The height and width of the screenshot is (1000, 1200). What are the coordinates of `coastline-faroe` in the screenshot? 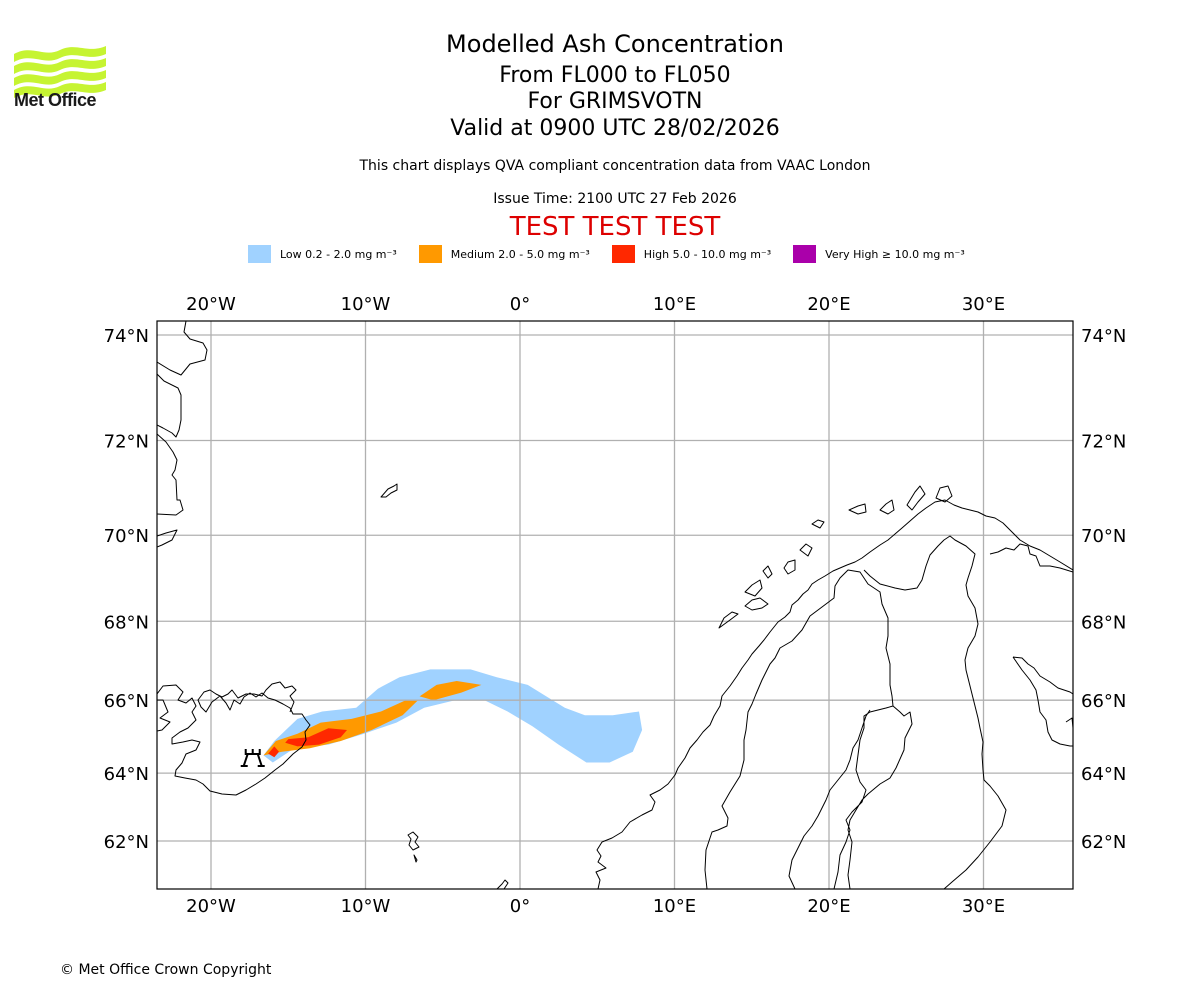 It's located at (458, 860).